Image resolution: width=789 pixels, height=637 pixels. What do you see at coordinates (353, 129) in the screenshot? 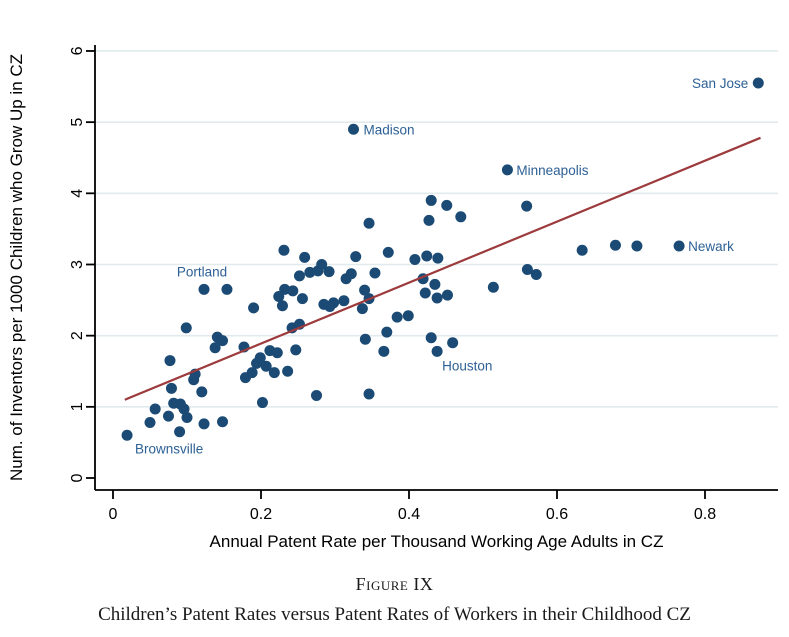
I see `data-point-madison` at bounding box center [353, 129].